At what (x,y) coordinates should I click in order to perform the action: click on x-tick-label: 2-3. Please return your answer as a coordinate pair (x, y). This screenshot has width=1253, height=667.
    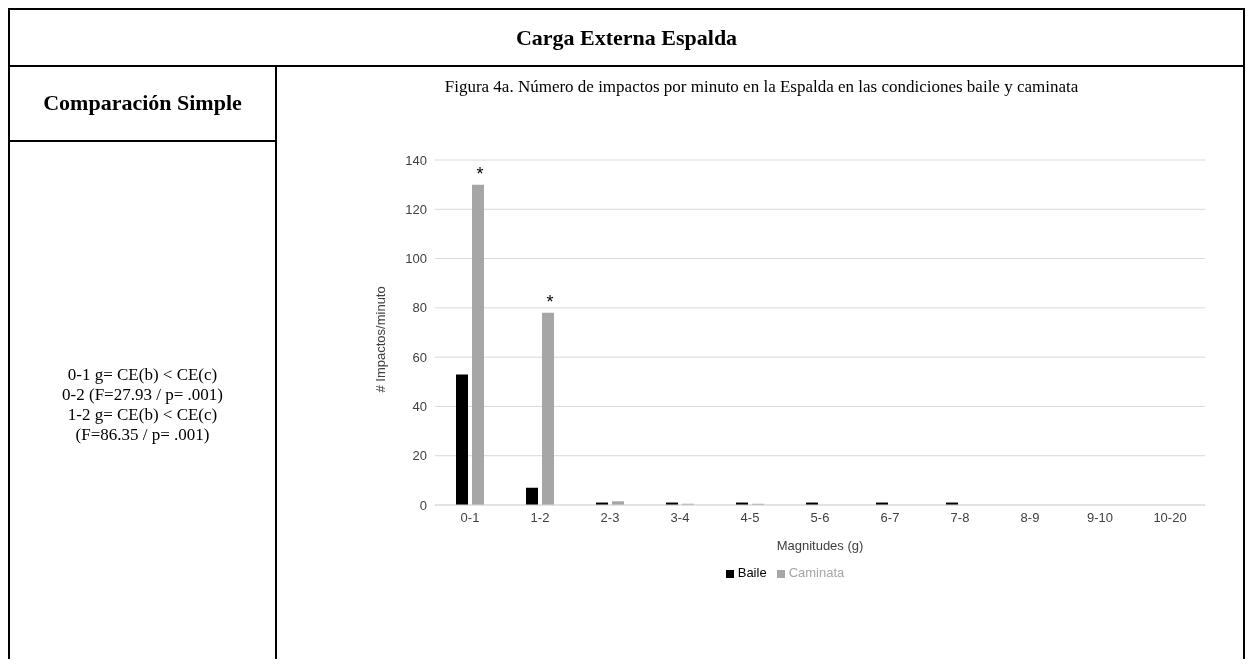
    Looking at the image, I should click on (610, 518).